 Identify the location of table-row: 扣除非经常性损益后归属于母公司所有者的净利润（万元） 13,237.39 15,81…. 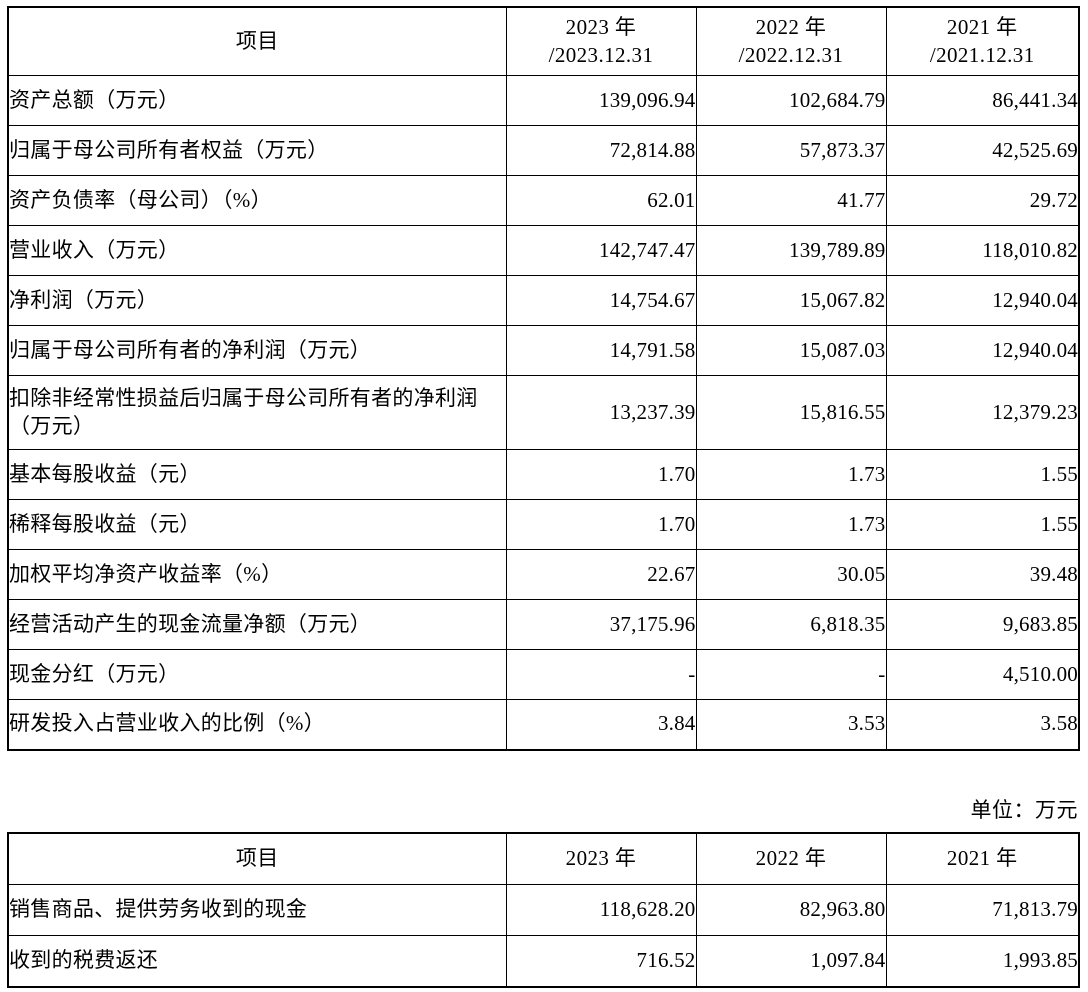
(543, 412).